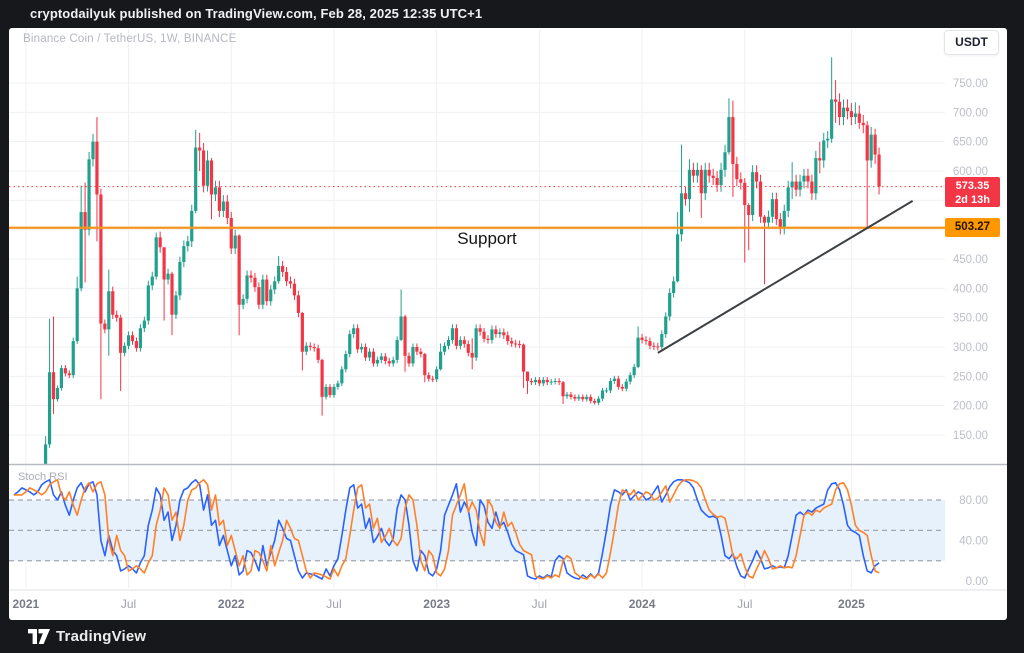 Image resolution: width=1024 pixels, height=653 pixels. Describe the element at coordinates (43, 477) in the screenshot. I see `indicator-title: Stoch RSI` at that location.